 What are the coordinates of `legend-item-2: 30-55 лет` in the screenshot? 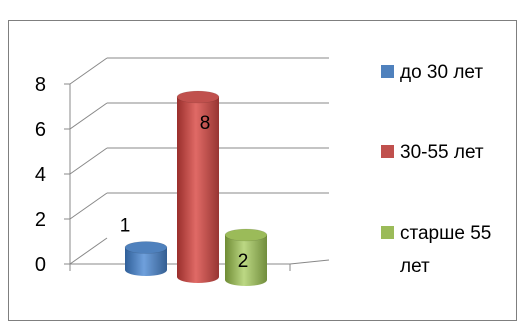 It's located at (432, 152).